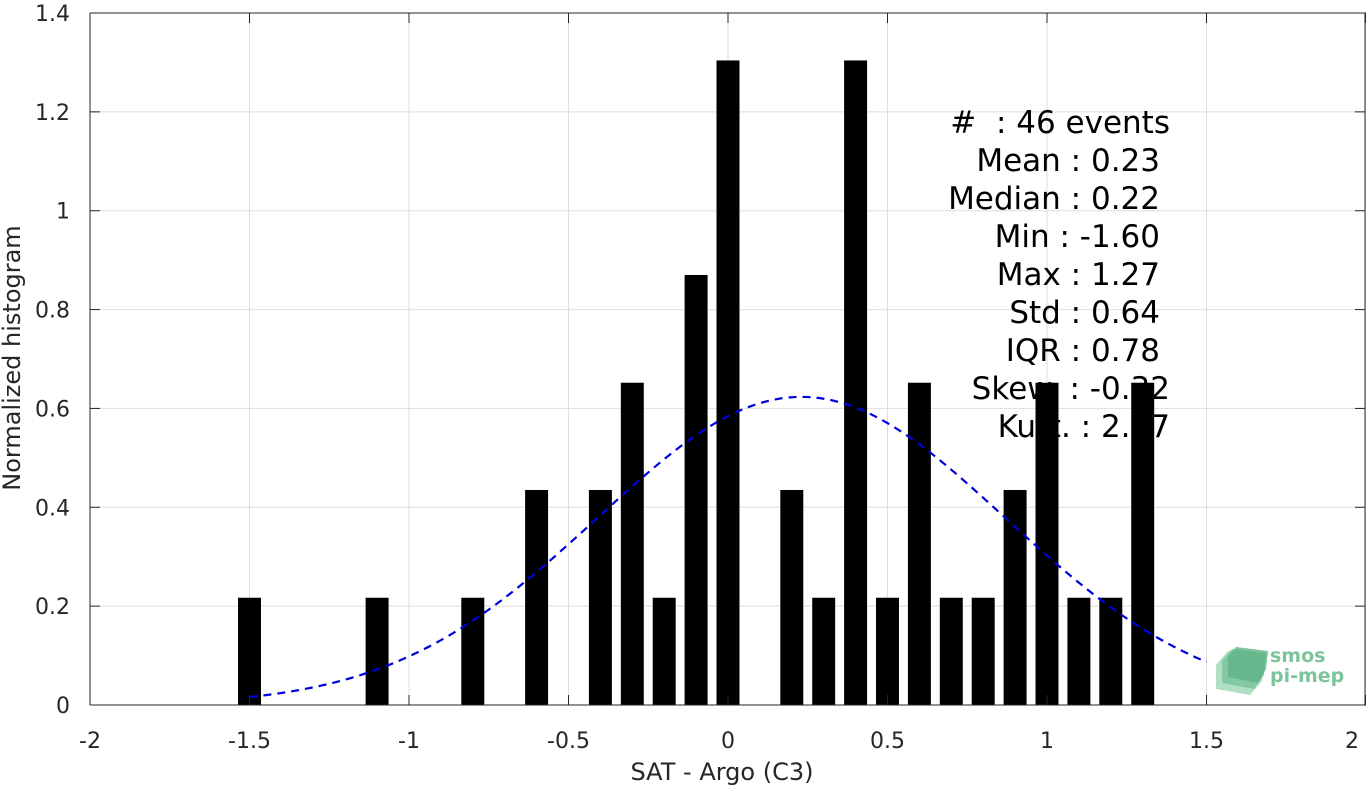  I want to click on stat-kurtosis: Kurt. : 2.87, so click(1083, 427).